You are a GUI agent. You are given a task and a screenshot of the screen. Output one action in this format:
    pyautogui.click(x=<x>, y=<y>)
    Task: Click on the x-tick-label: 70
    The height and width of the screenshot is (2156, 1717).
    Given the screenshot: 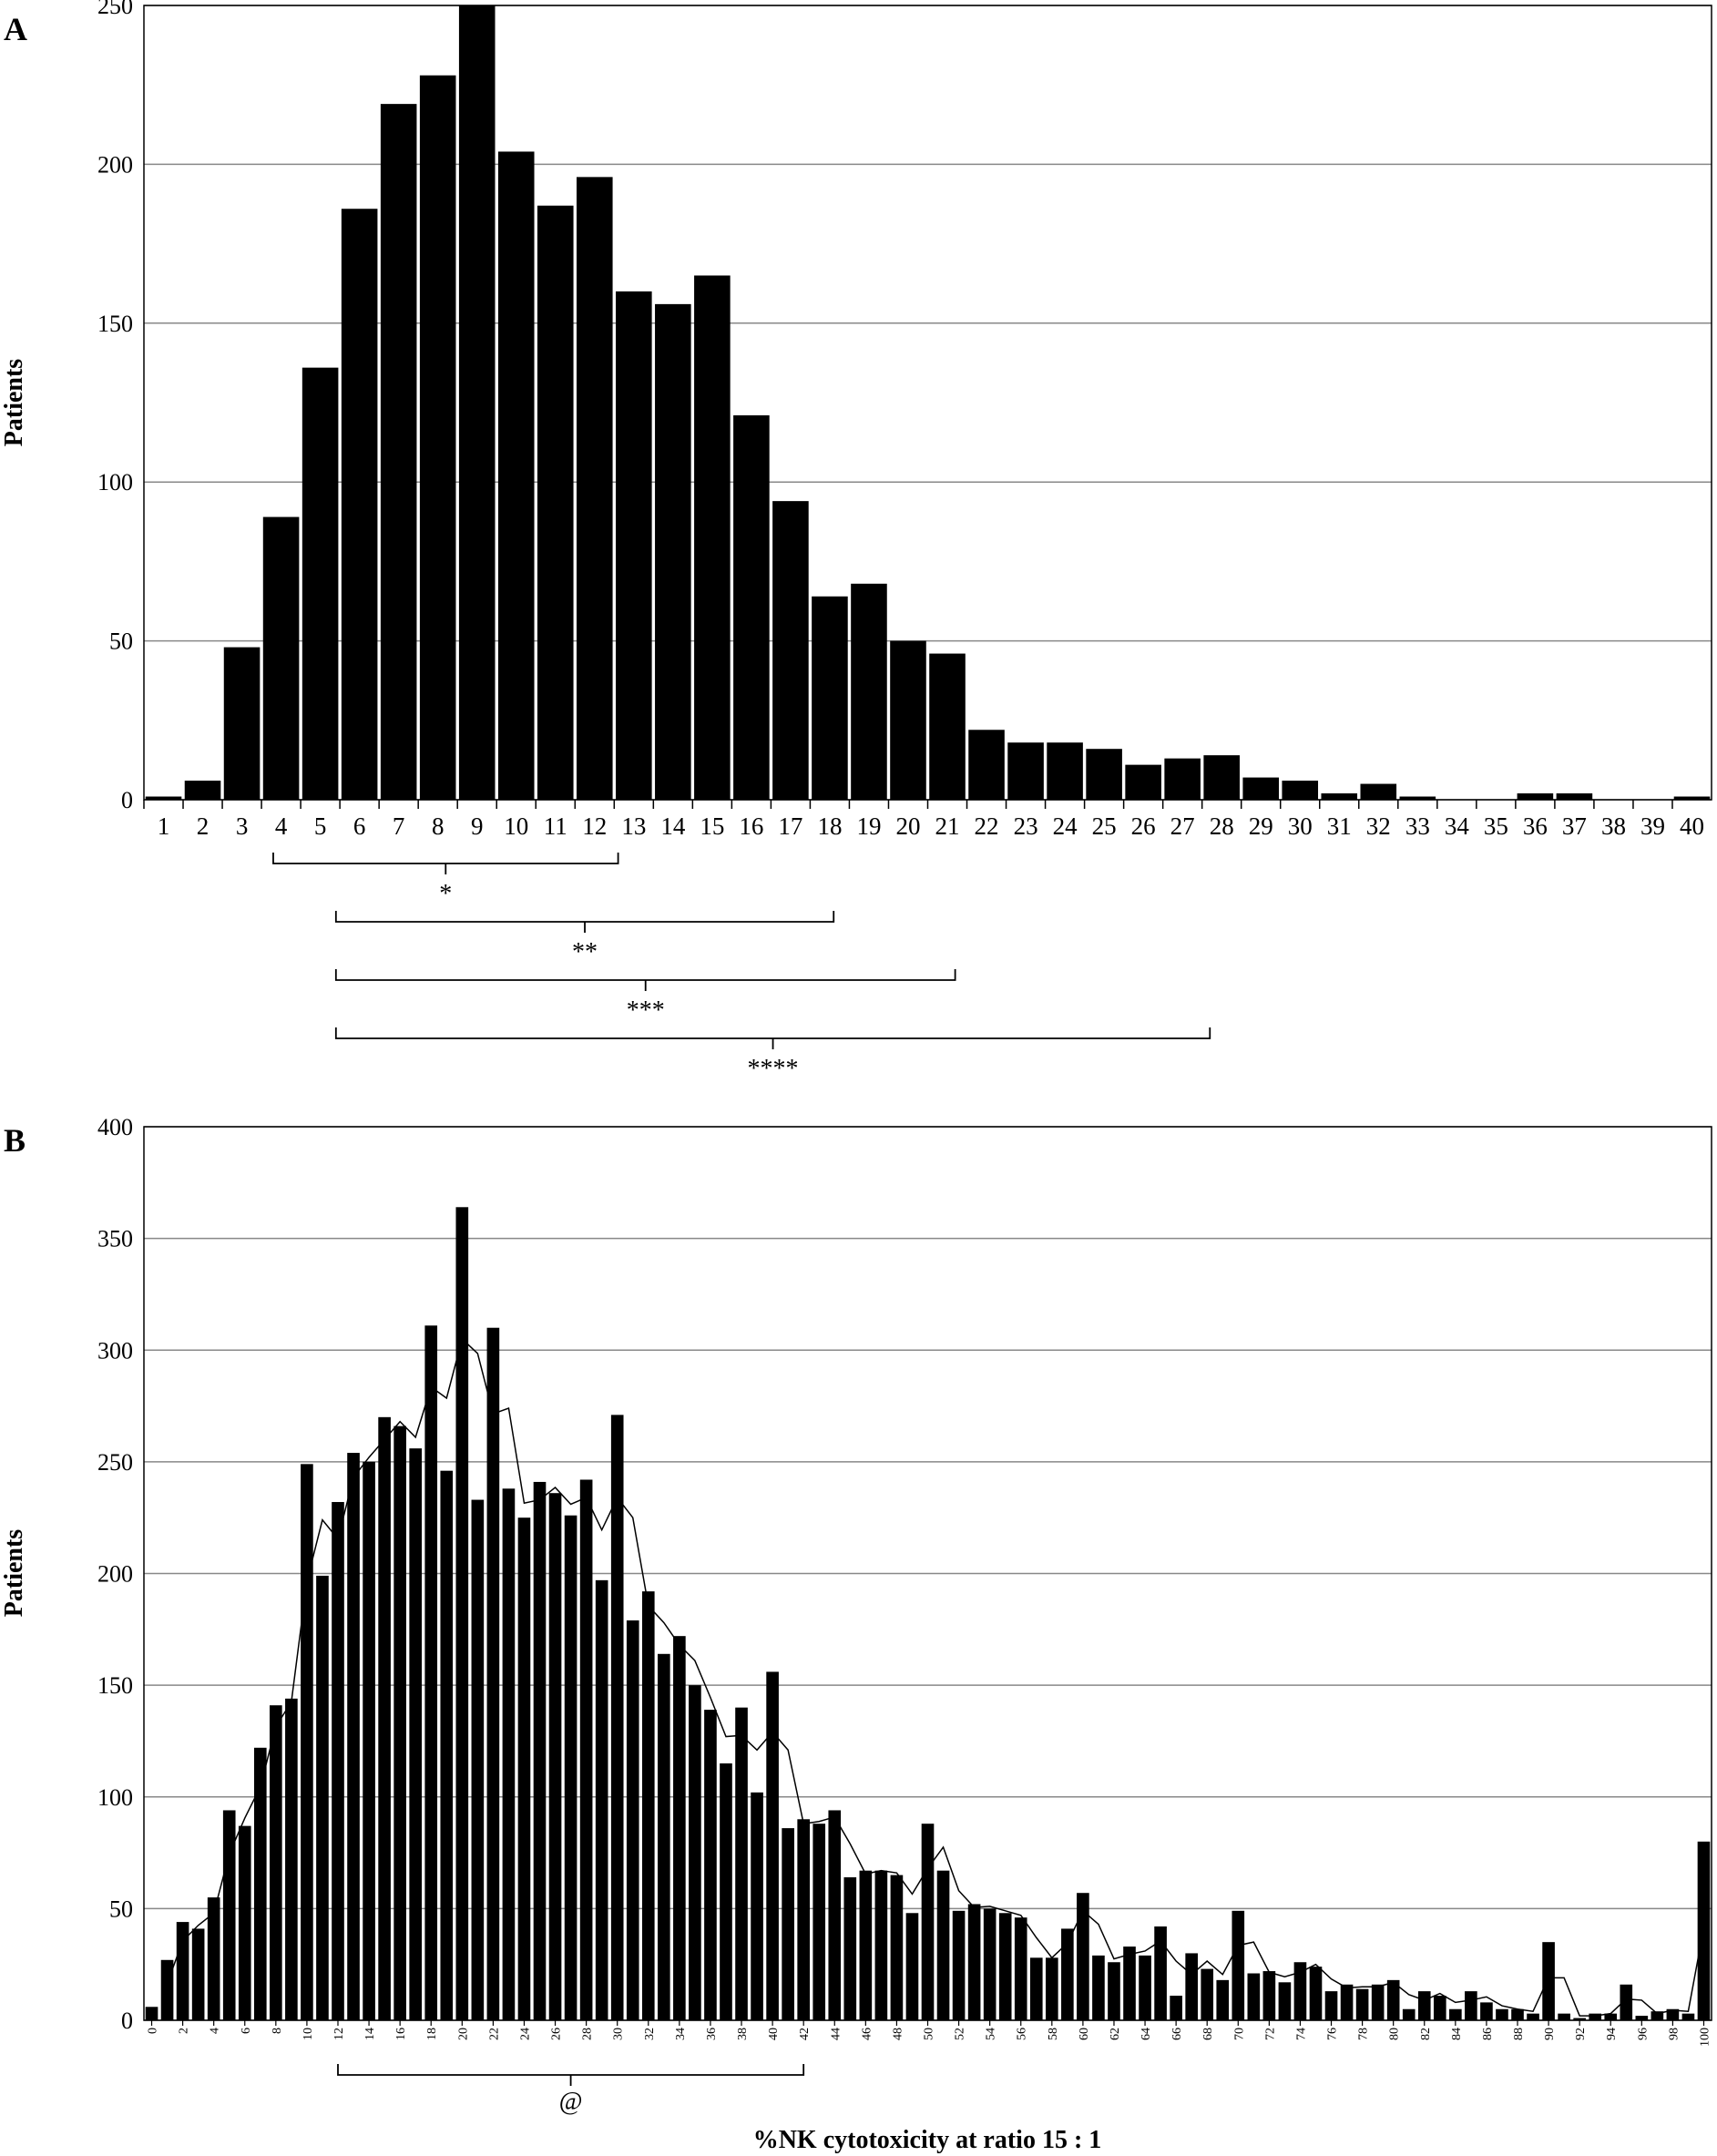 What is the action you would take?
    pyautogui.click(x=1239, y=2034)
    